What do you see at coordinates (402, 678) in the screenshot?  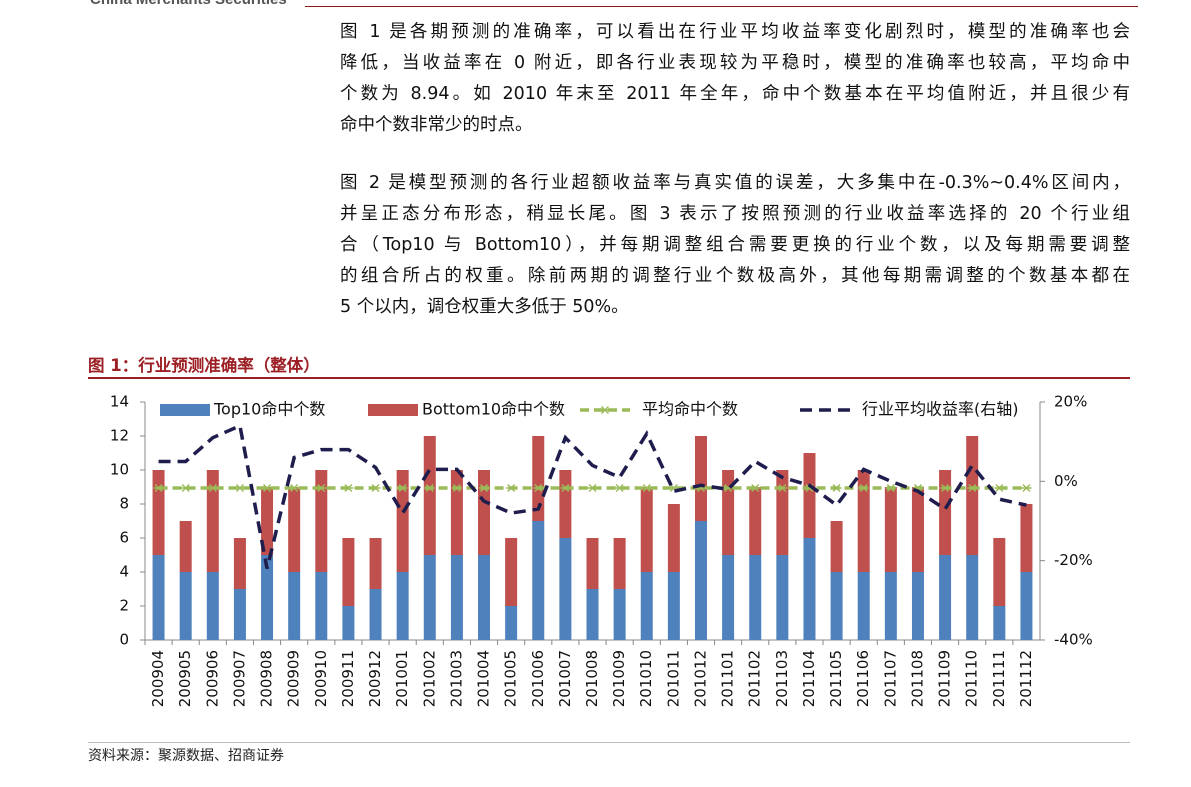 I see `x-tick-label: 201001` at bounding box center [402, 678].